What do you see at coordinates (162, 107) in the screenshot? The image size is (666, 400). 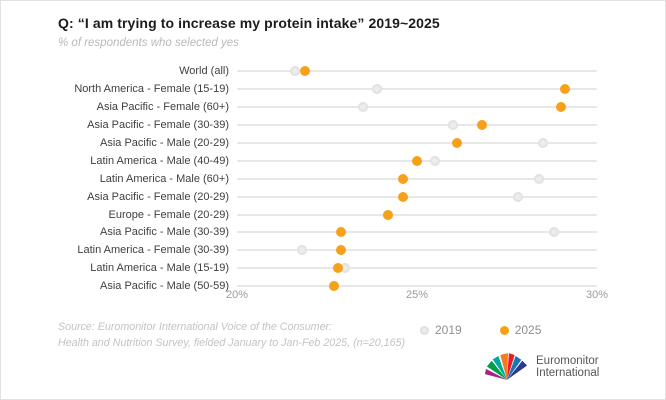 I see `row-label: Asia Pacific - Female (60+)` at bounding box center [162, 107].